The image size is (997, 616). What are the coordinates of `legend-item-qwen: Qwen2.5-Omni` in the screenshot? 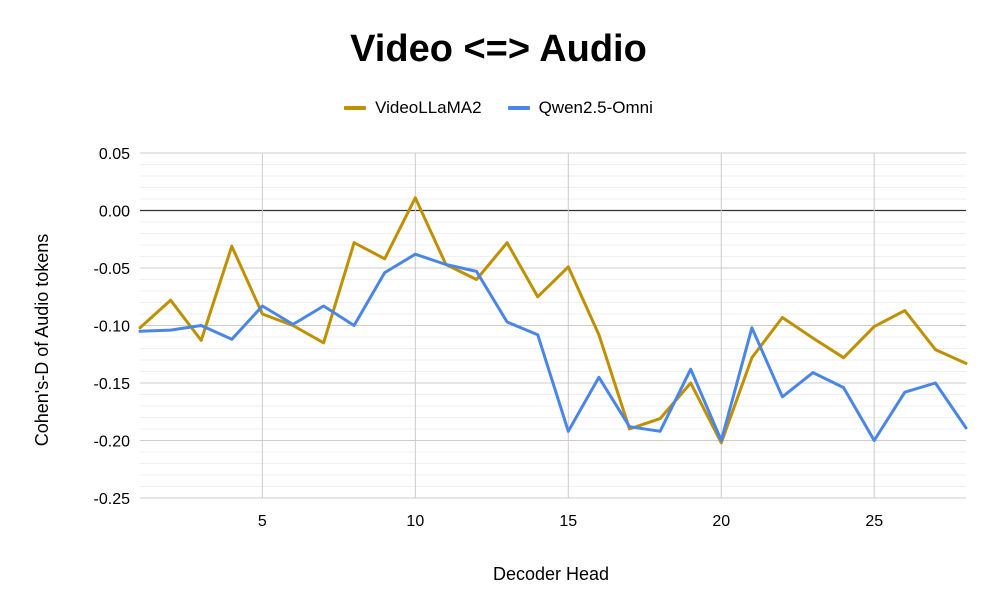 It's located at (580, 108).